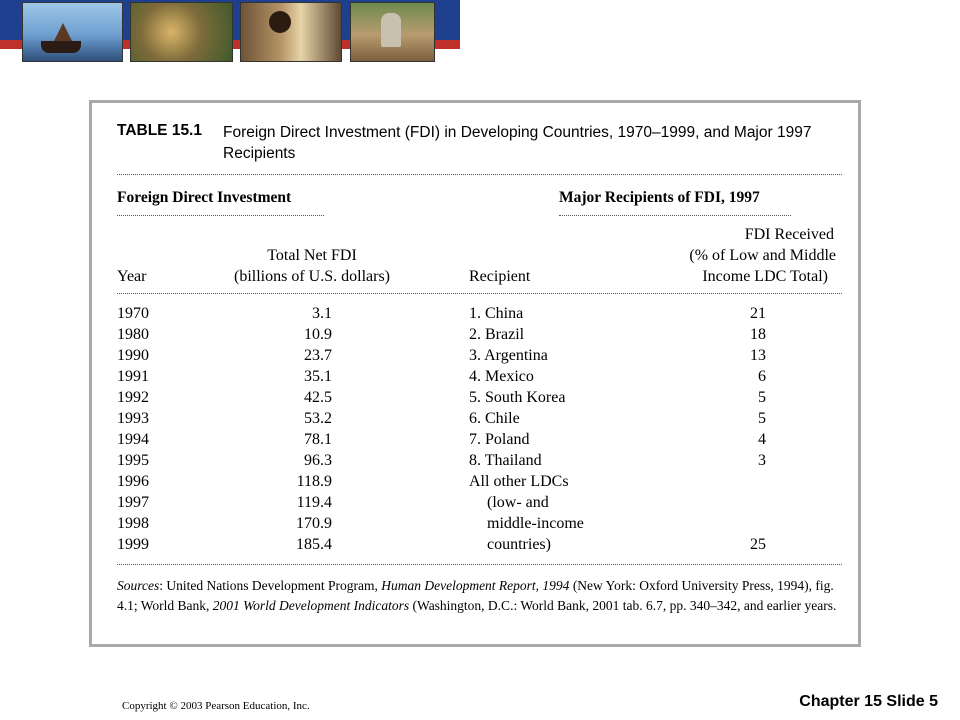 The width and height of the screenshot is (960, 720). What do you see at coordinates (133, 397) in the screenshot?
I see `year-cell: 1992` at bounding box center [133, 397].